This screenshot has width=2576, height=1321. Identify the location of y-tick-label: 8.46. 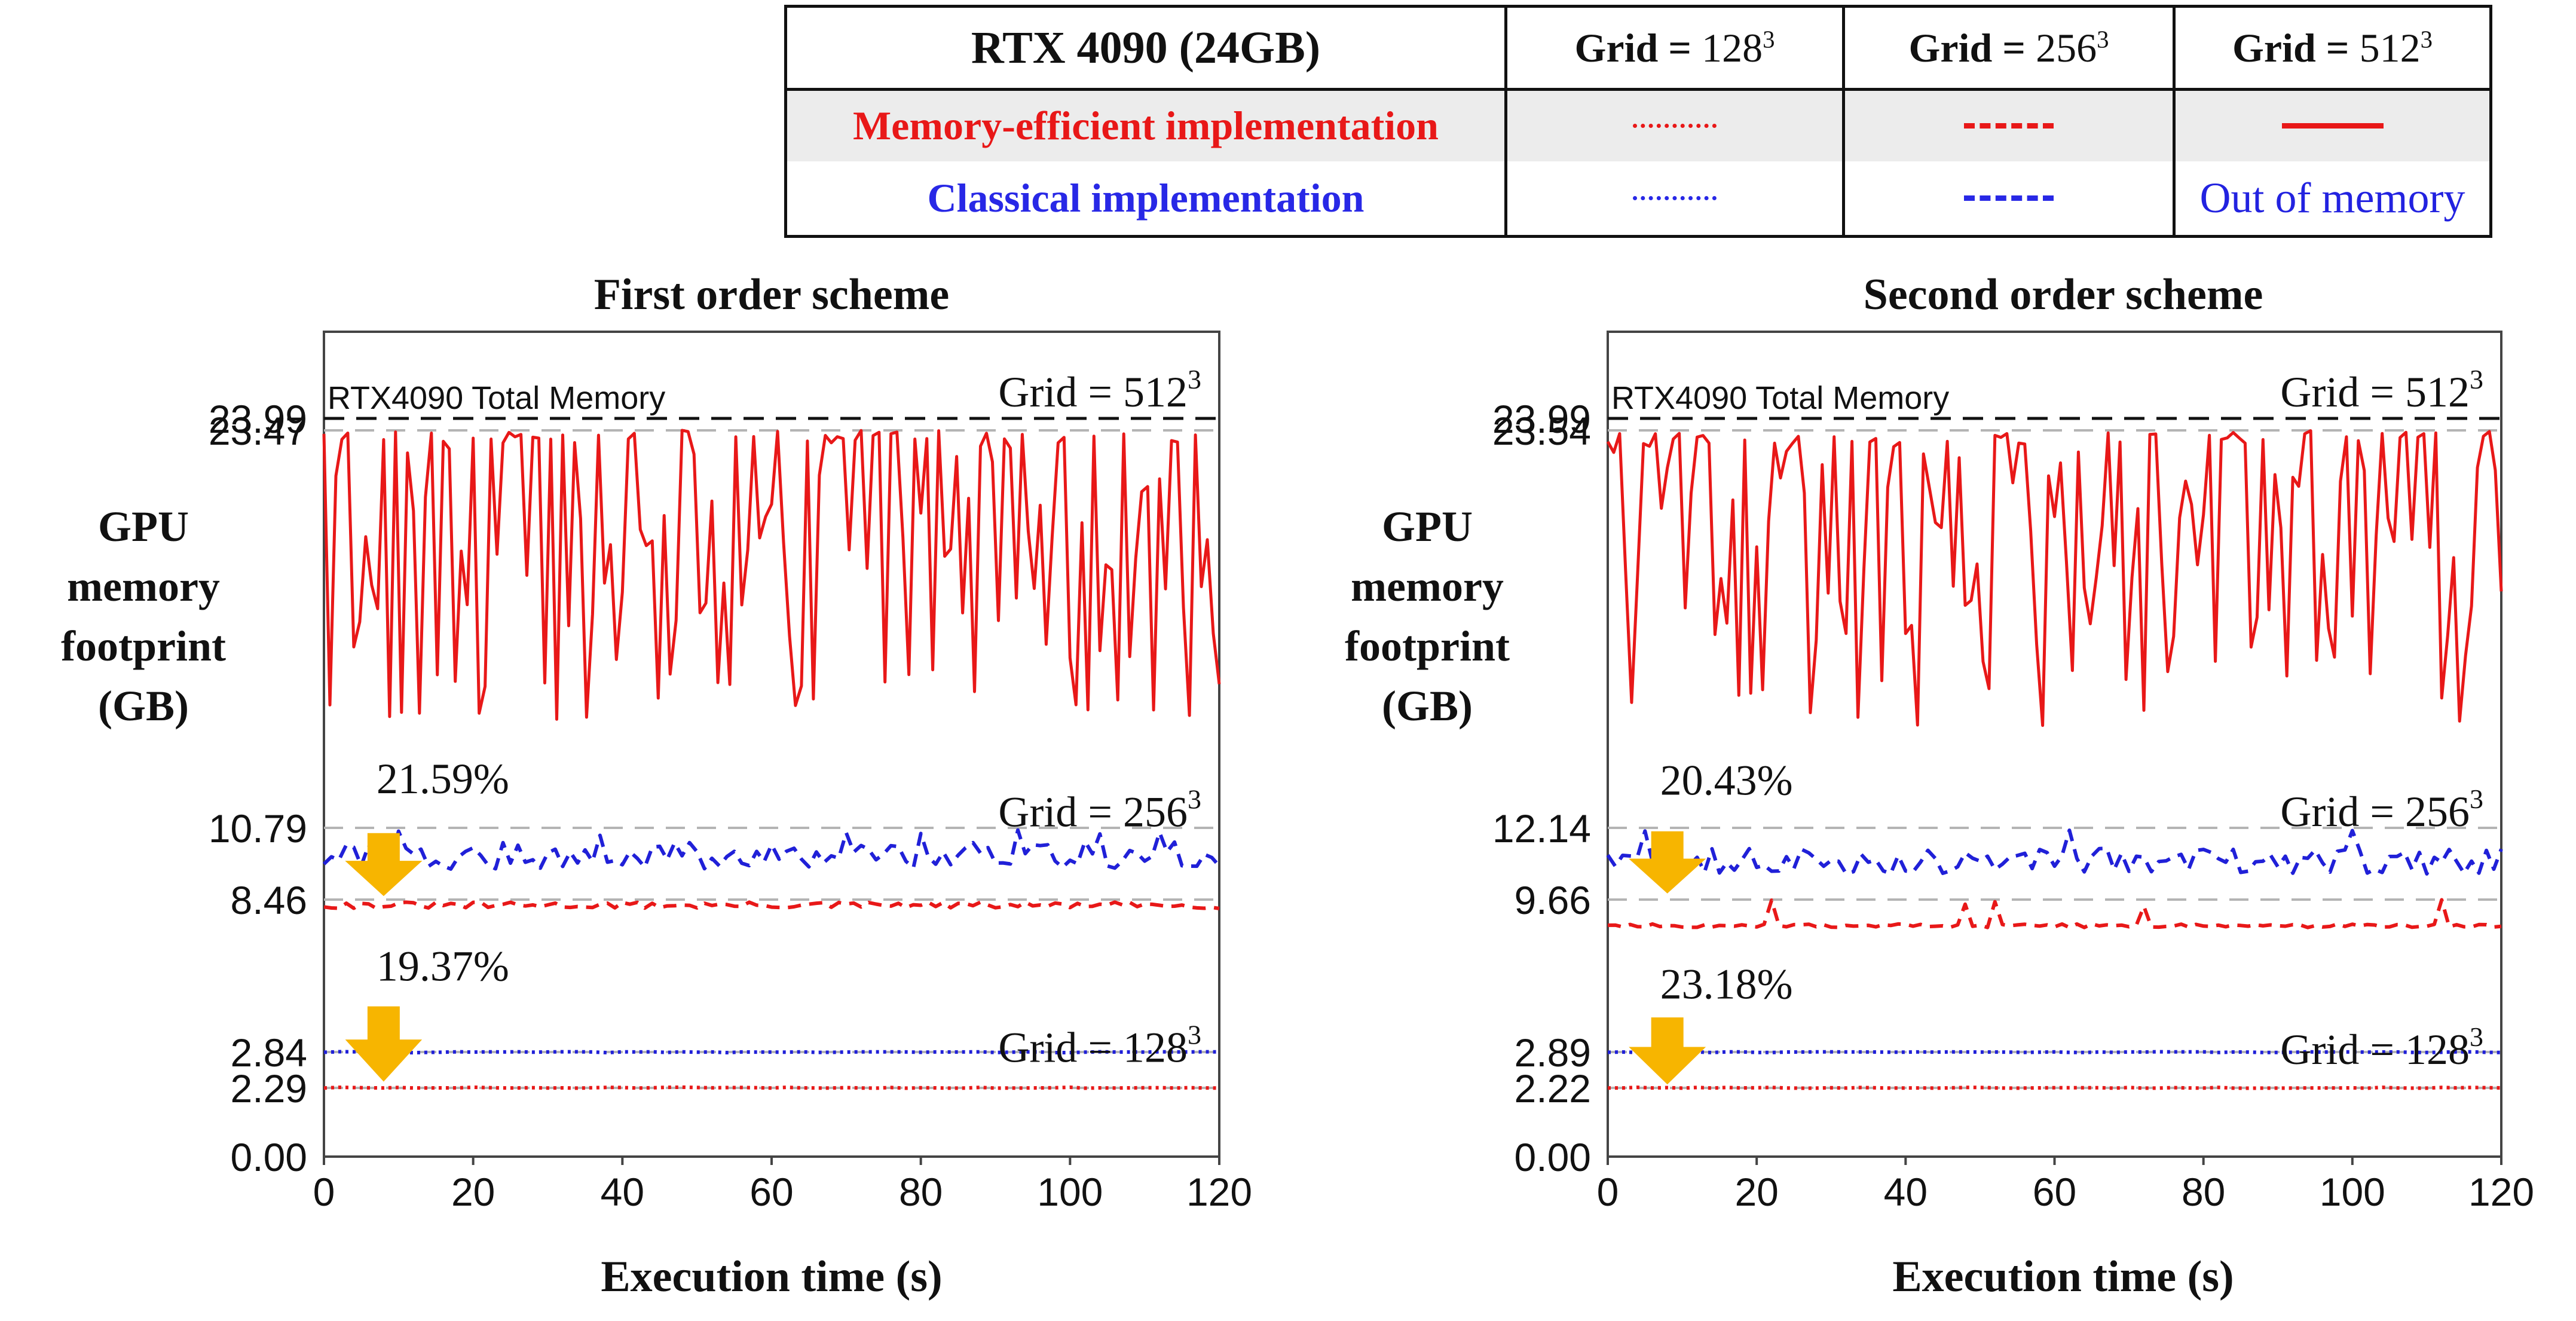
(269, 900).